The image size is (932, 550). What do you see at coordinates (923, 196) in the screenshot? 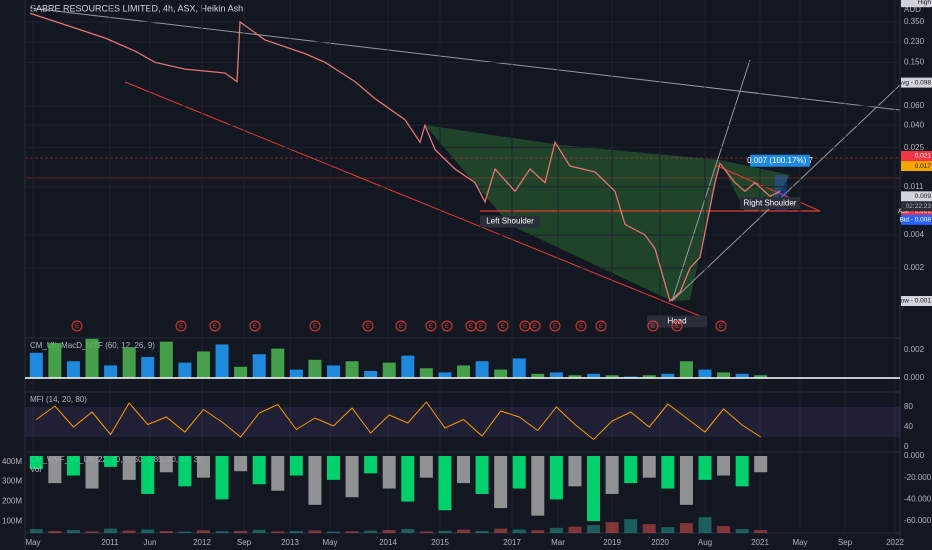
I see `price-label: 0.009` at bounding box center [923, 196].